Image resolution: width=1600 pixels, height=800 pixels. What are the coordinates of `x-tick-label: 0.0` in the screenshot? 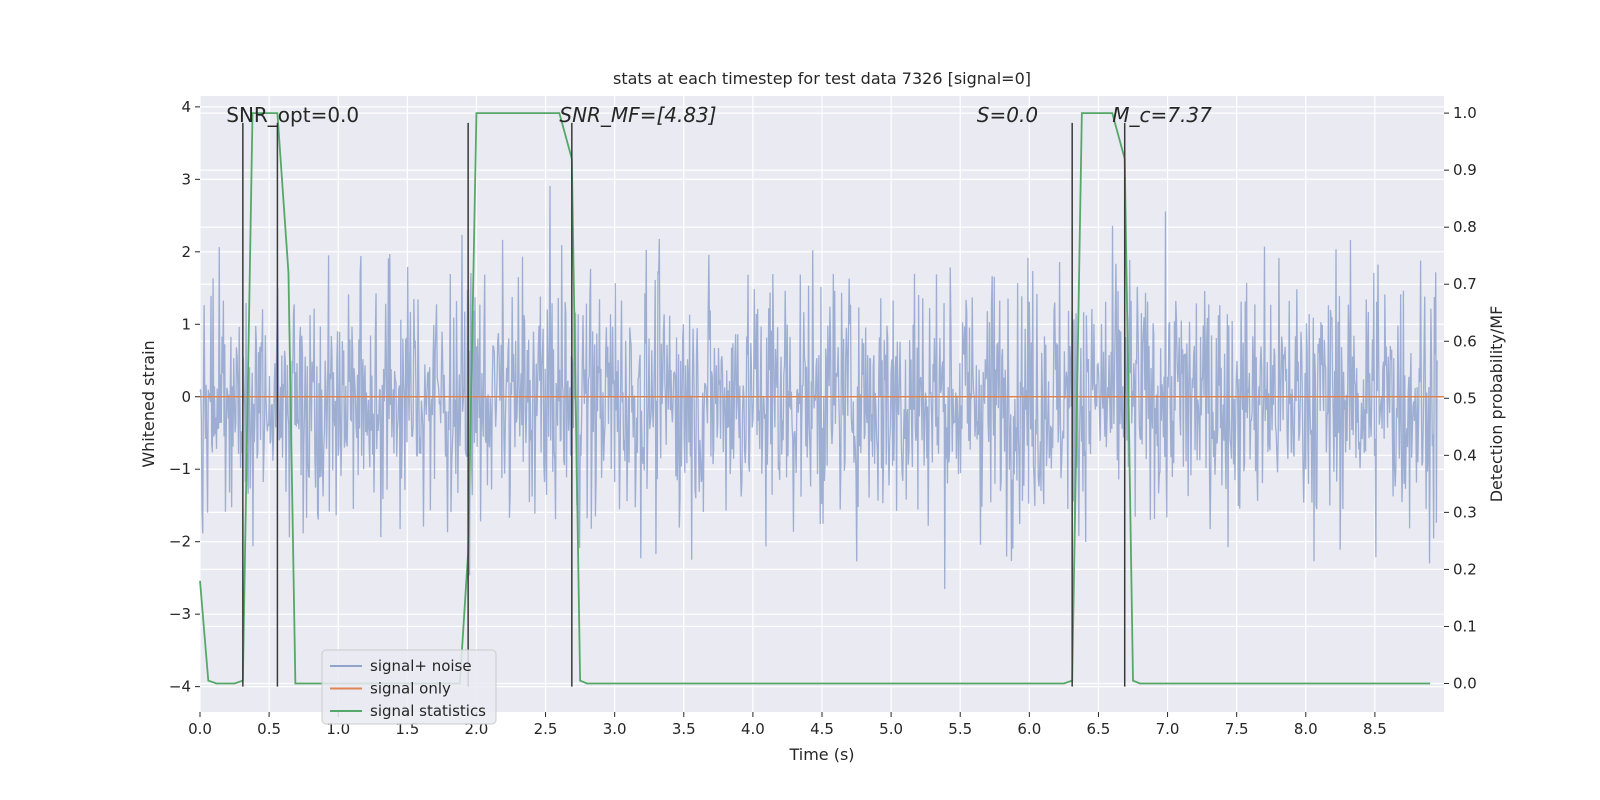 It's located at (200, 729).